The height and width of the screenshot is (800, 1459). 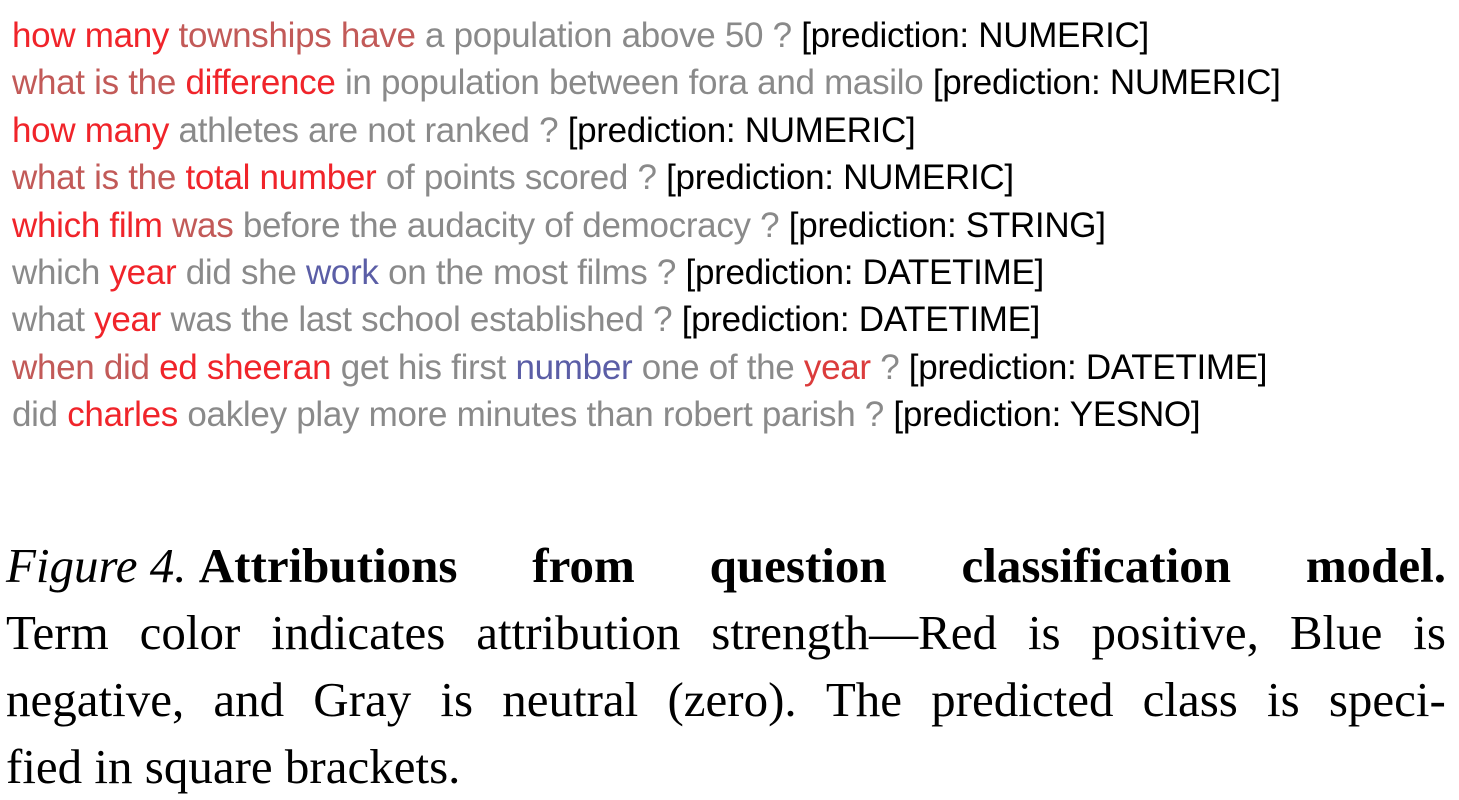 What do you see at coordinates (942, 225) in the screenshot?
I see `prediction-label: [prediction: STRING]` at bounding box center [942, 225].